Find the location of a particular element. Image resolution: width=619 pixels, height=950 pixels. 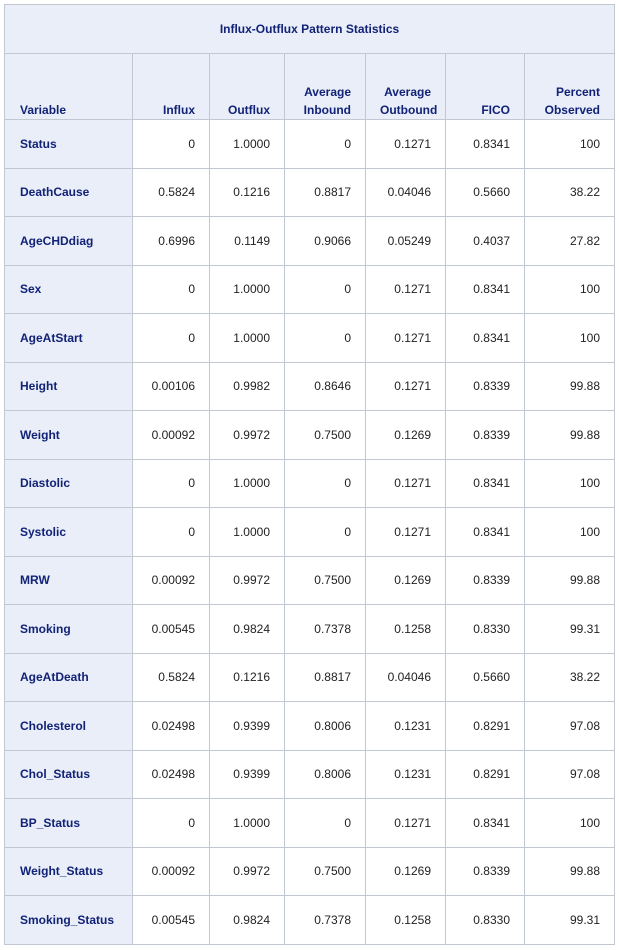

column-header-average-inbound: Average Inbound is located at coordinates (325, 86).